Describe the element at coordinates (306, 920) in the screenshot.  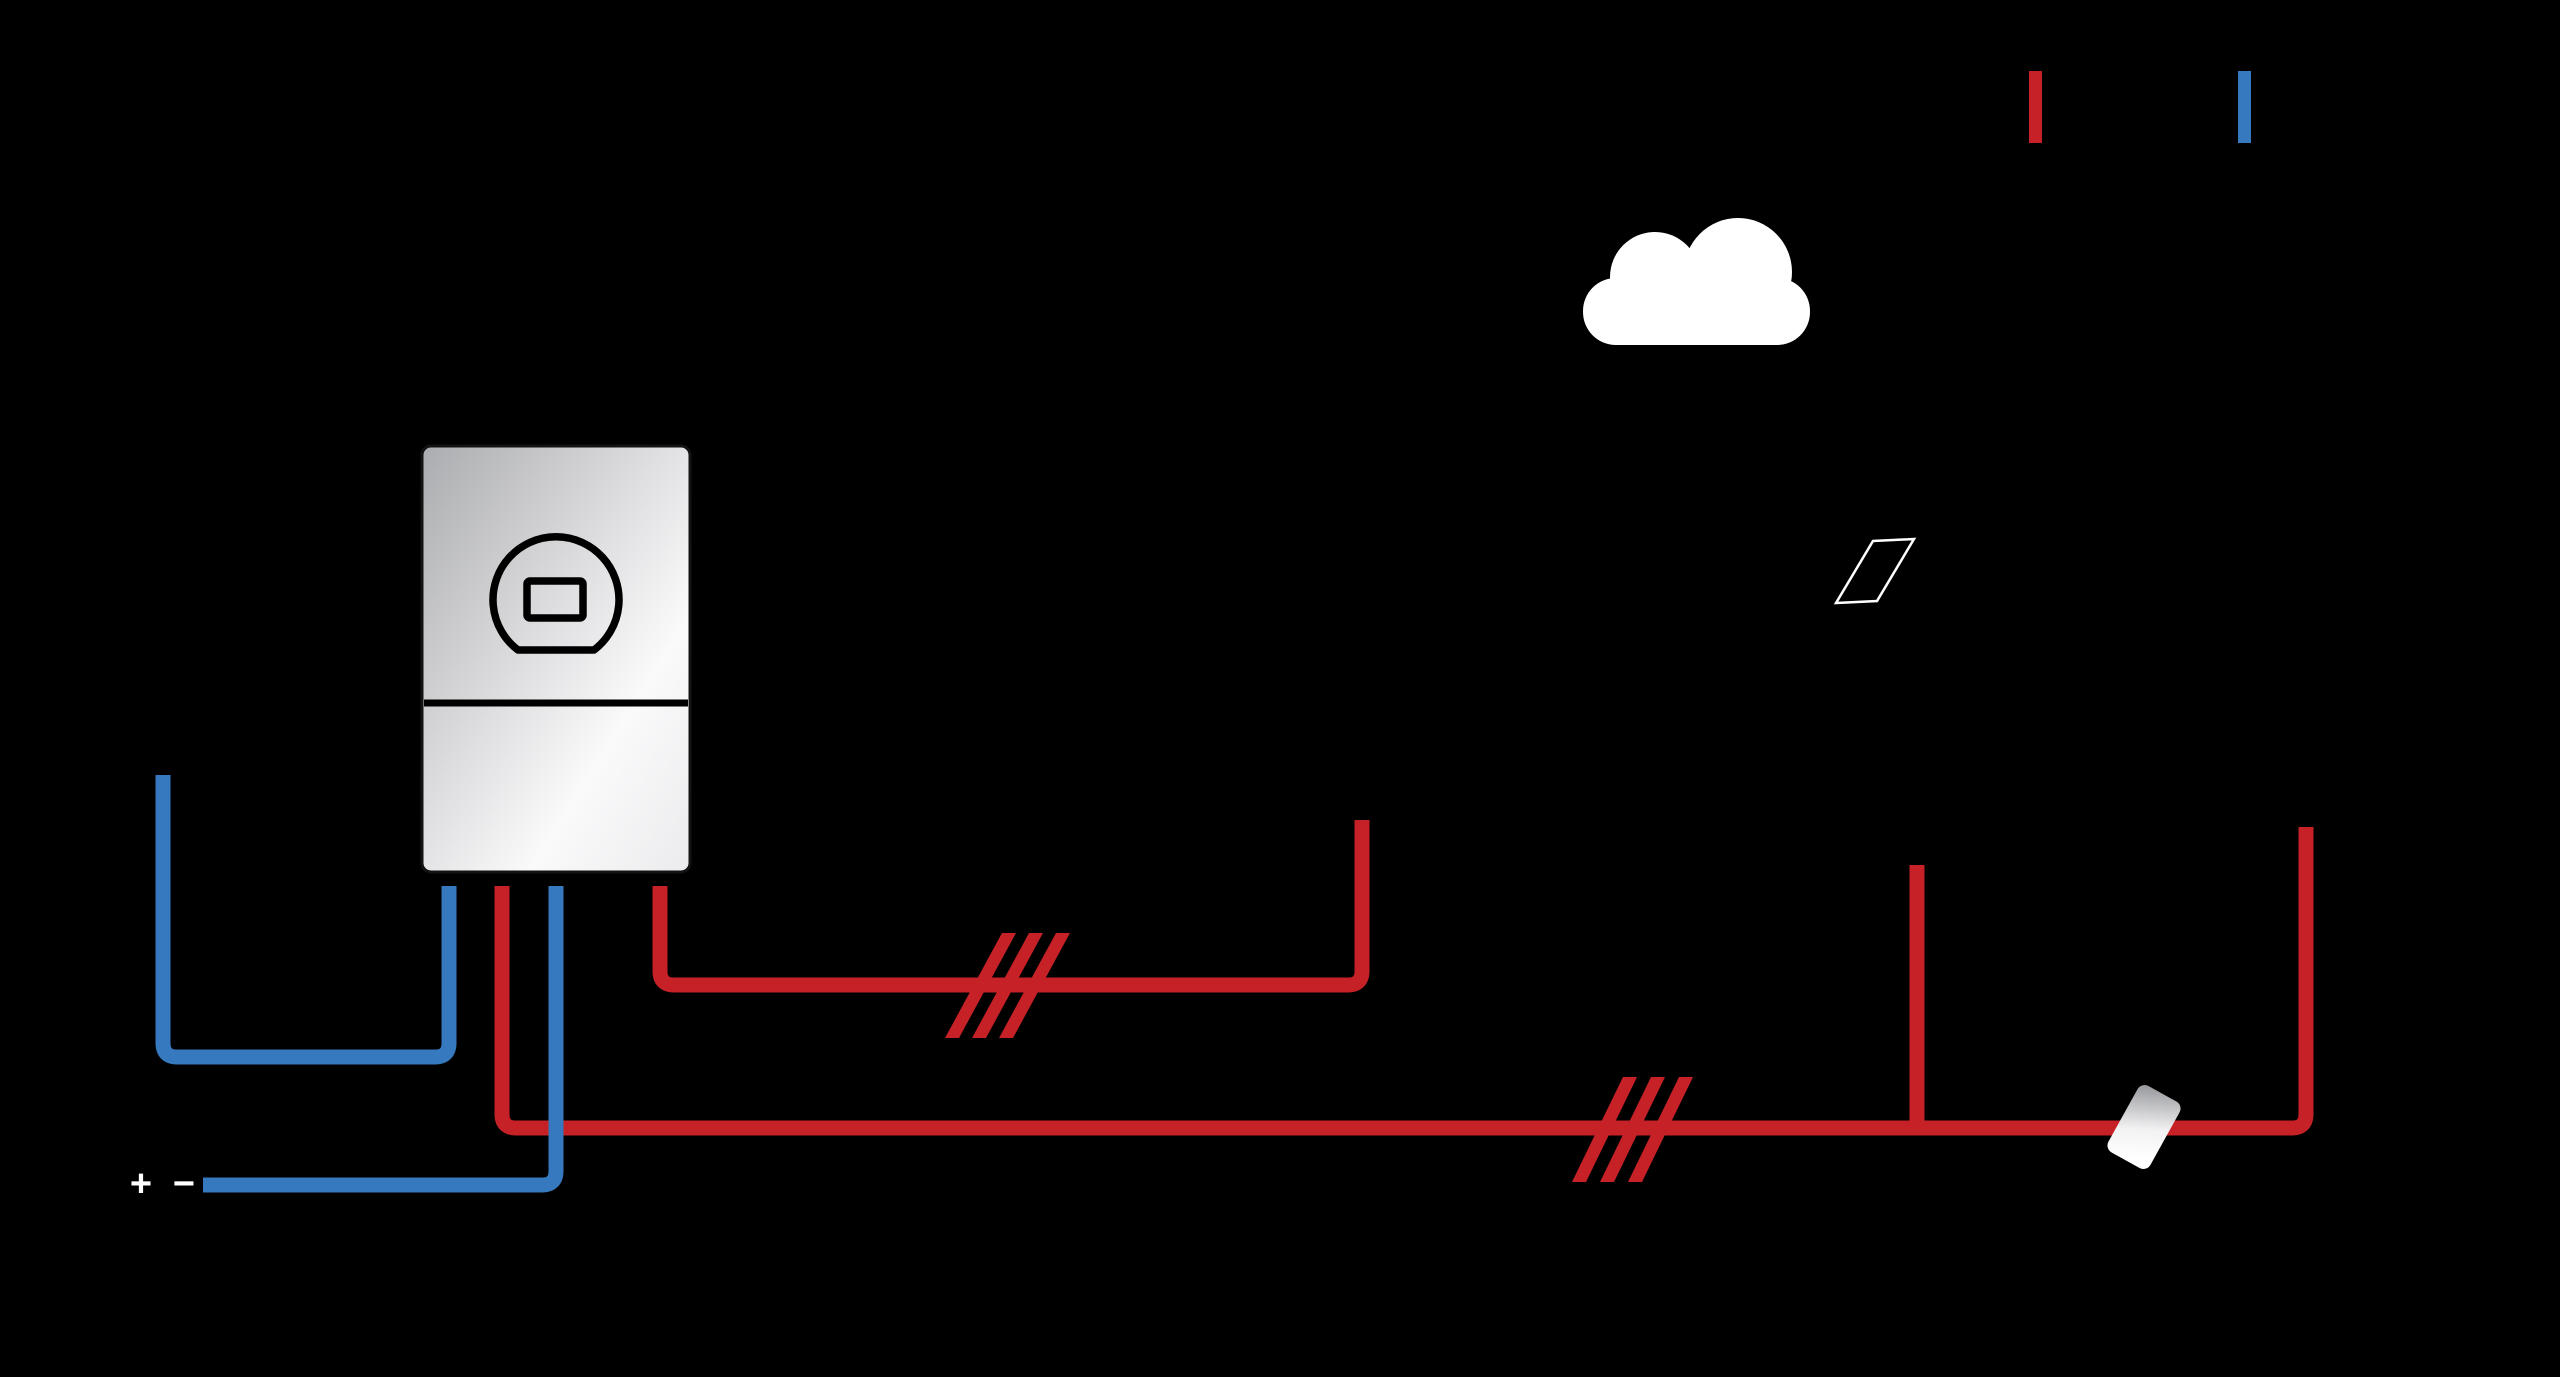
I see `pipe-cold-left` at that location.